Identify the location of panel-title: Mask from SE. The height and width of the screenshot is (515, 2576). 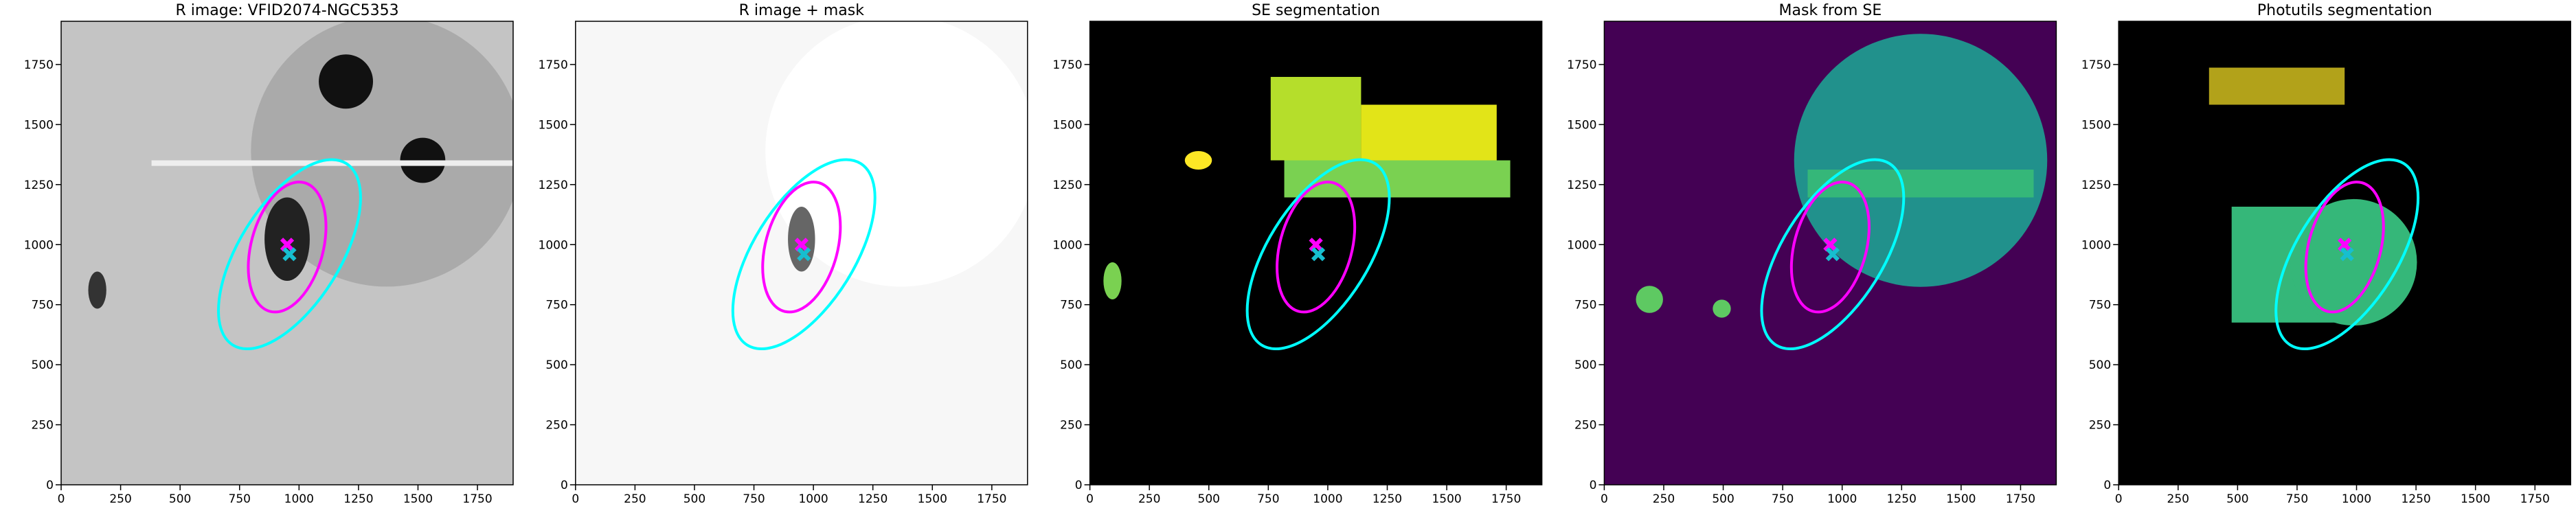
(1830, 10).